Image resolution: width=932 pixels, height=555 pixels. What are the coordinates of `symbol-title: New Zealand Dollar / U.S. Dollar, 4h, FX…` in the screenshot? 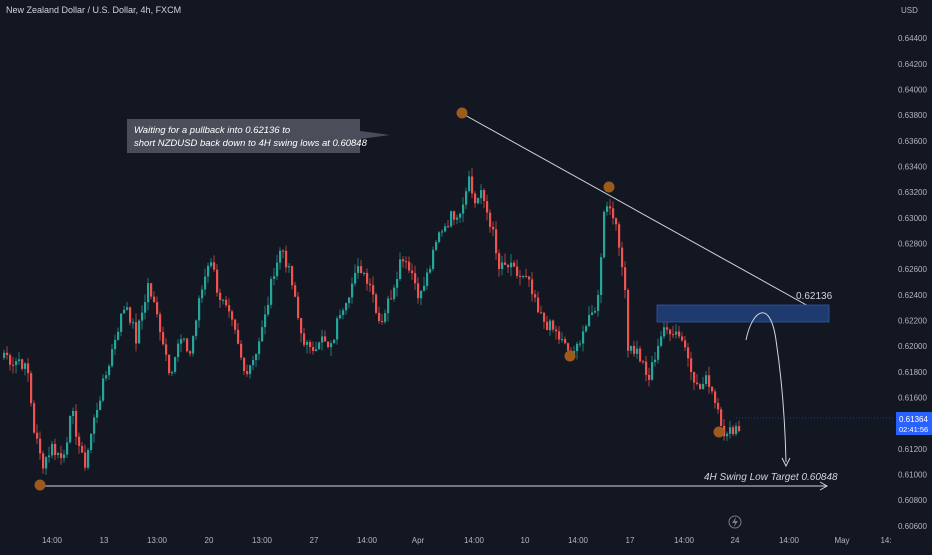 It's located at (93, 10).